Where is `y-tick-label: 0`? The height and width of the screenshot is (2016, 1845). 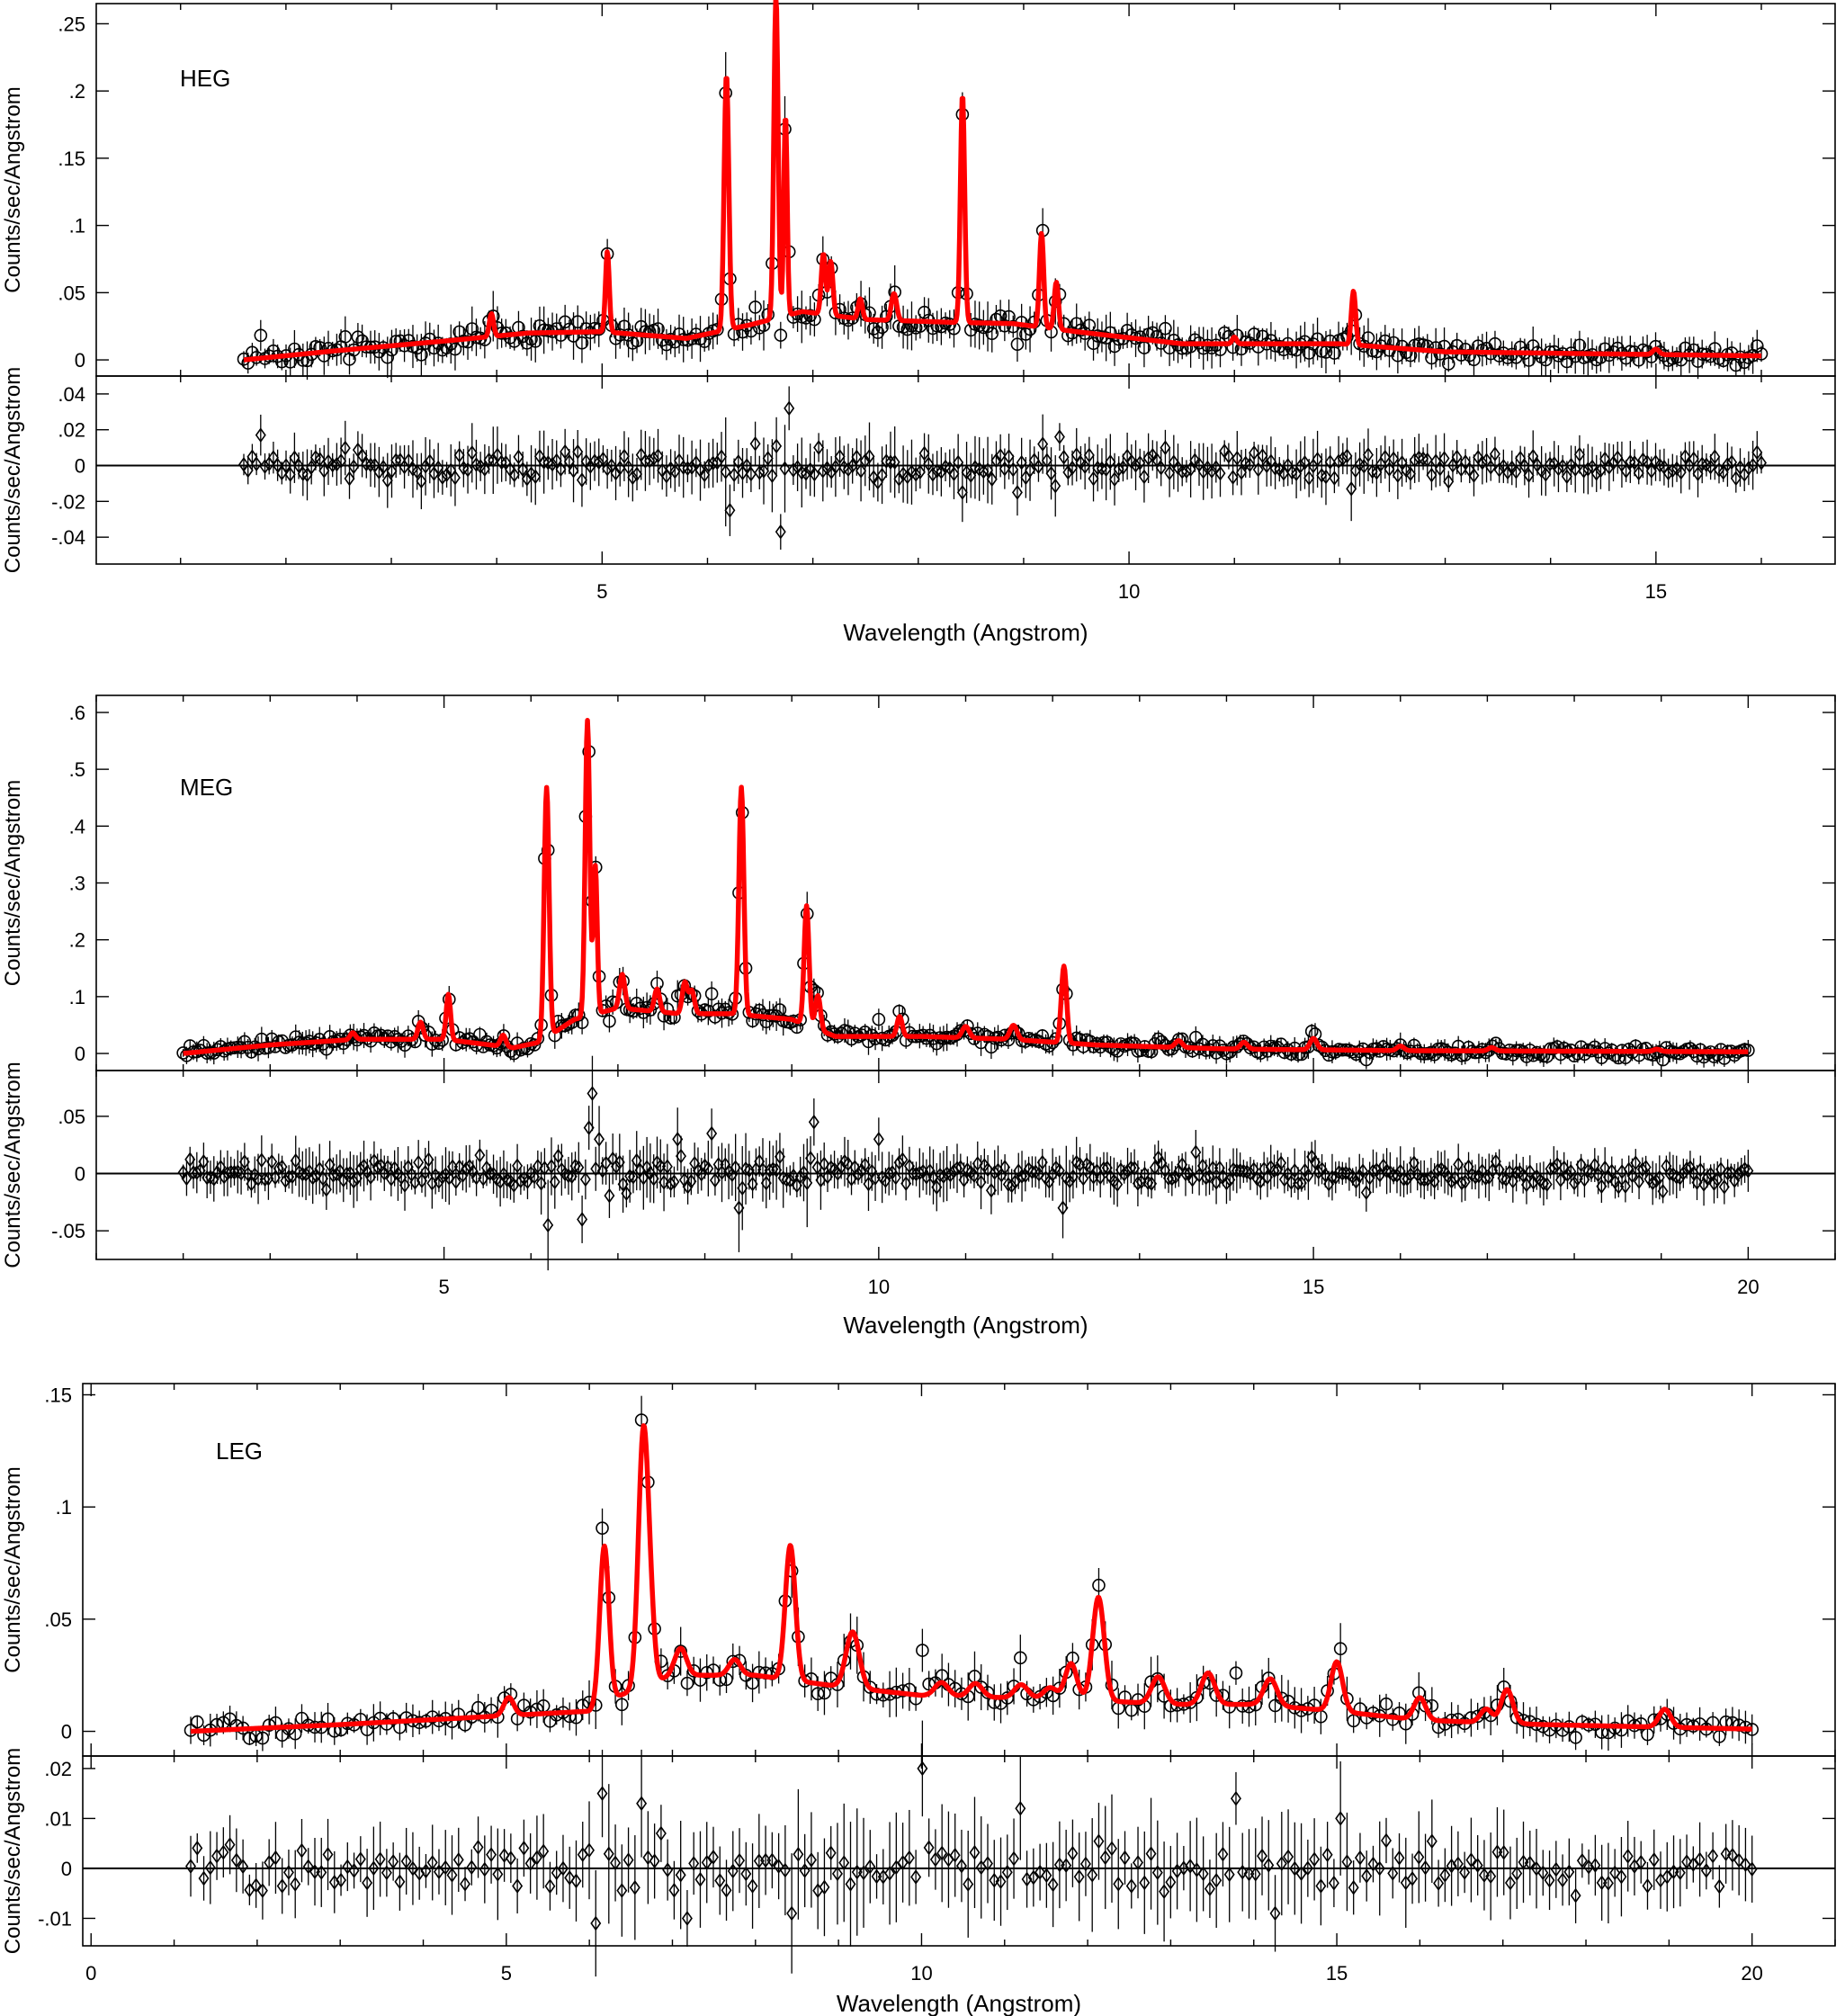
y-tick-label: 0 is located at coordinates (80, 466).